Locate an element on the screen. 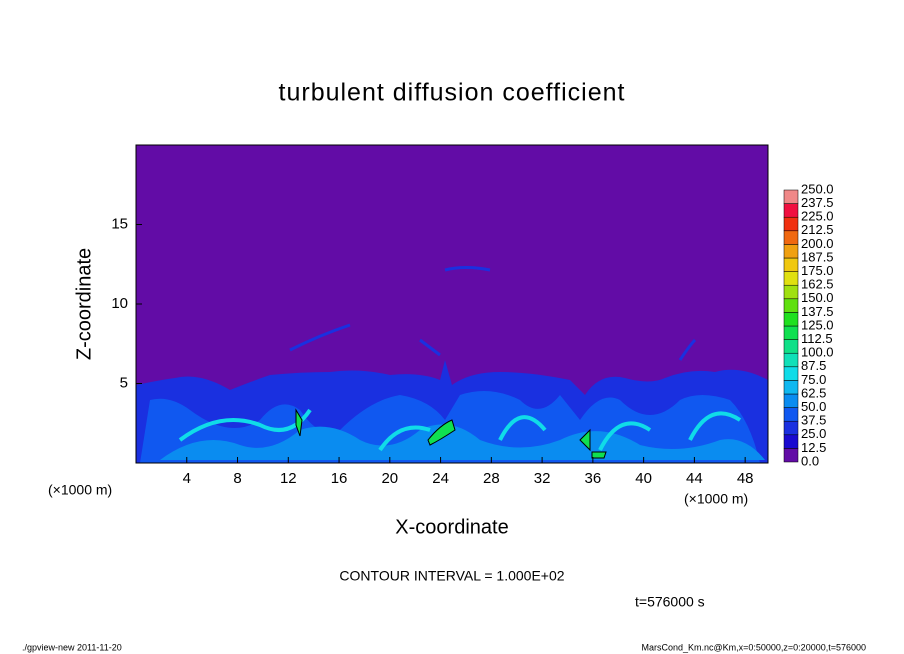  x-tick-label: 36 is located at coordinates (593, 478).